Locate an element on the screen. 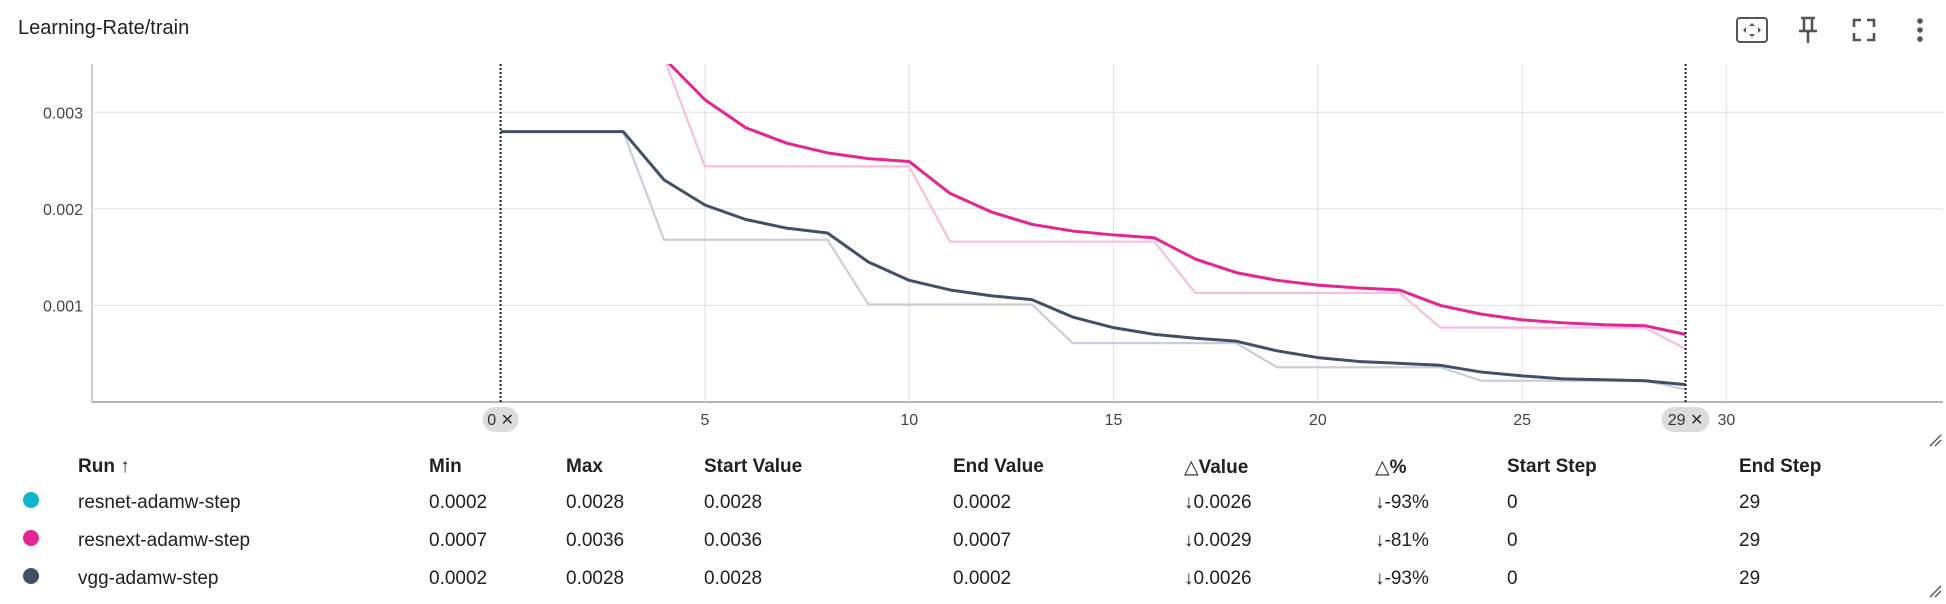  range-marker-label: 0 ✕ is located at coordinates (500, 420).